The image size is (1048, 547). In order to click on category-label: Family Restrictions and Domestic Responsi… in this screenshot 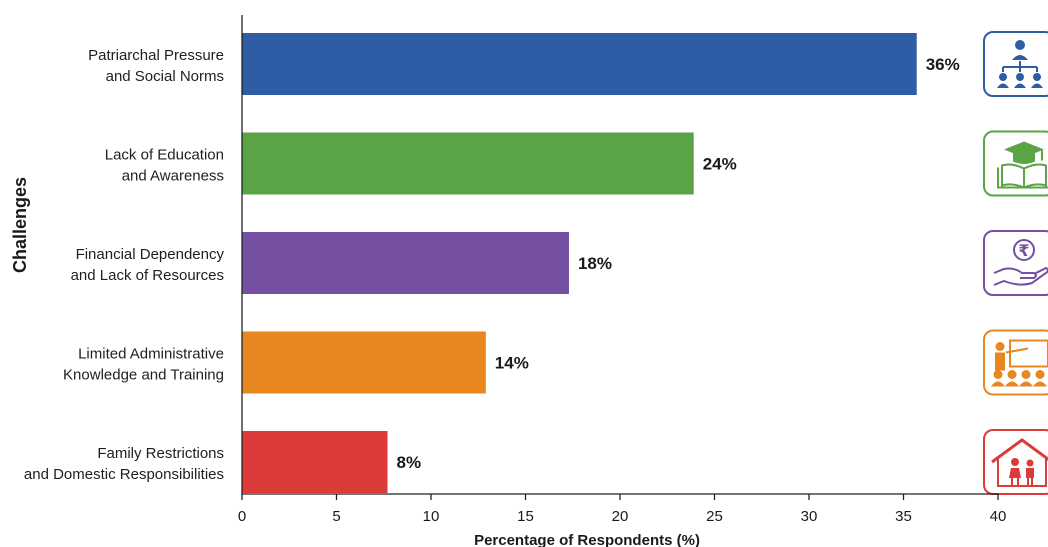, I will do `click(124, 464)`.